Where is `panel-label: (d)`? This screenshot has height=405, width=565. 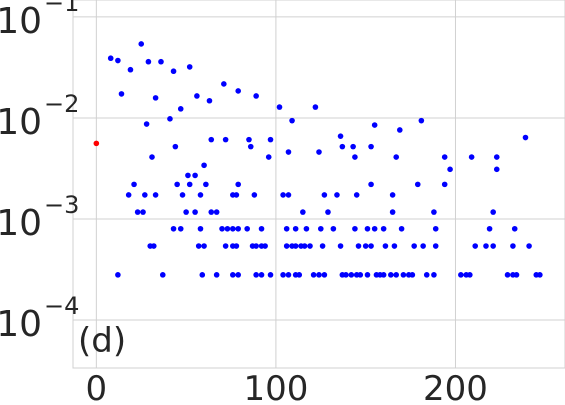
panel-label: (d) is located at coordinates (102, 341).